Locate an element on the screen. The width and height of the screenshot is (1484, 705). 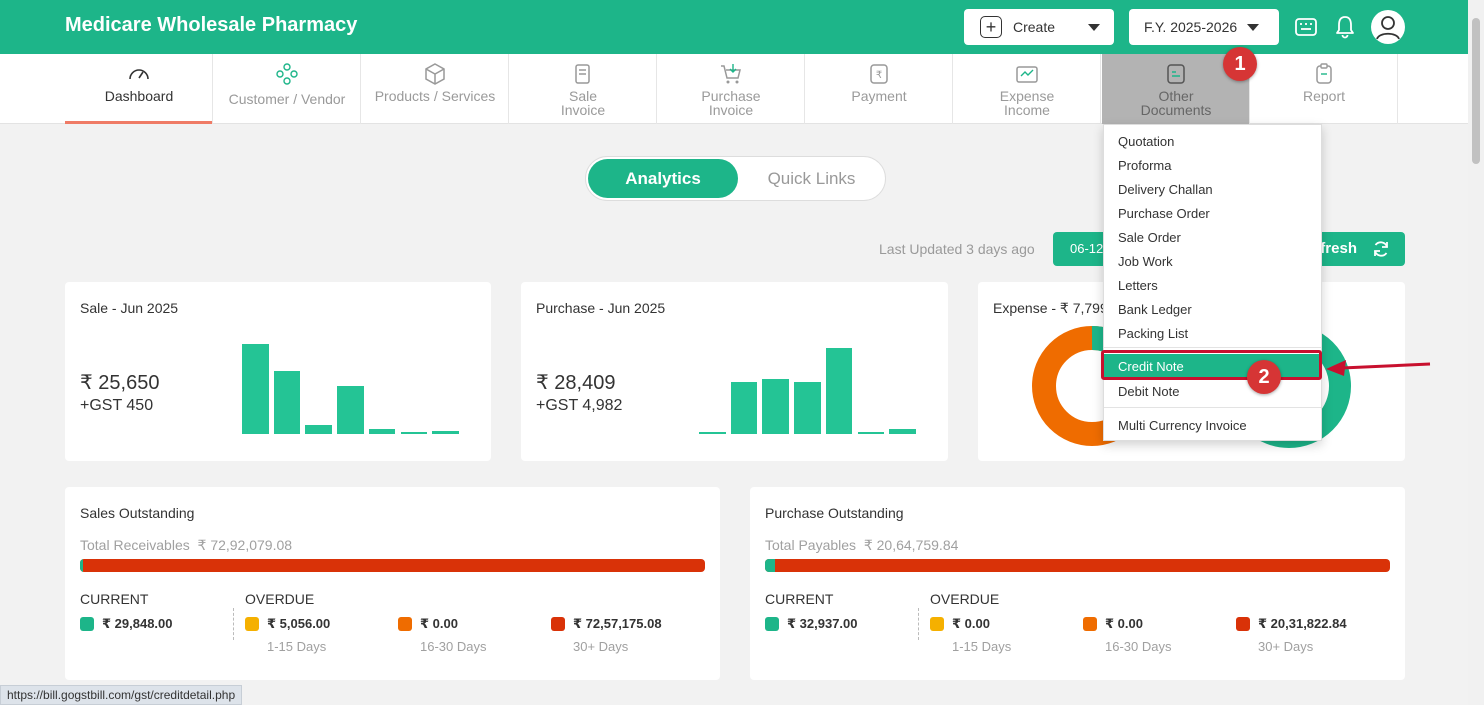
bucket-1-15-amount: ₹ 0.00 is located at coordinates (960, 624).